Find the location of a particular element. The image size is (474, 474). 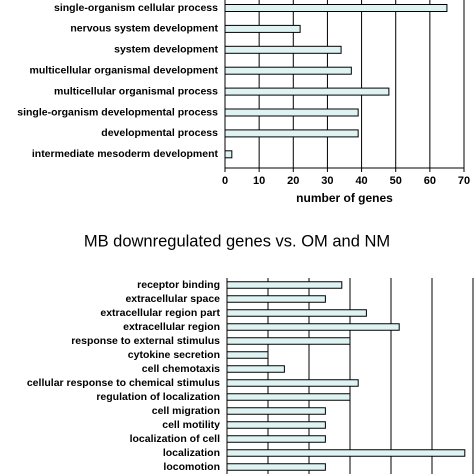

category-label: multicellular organismal development is located at coordinates (124, 70).